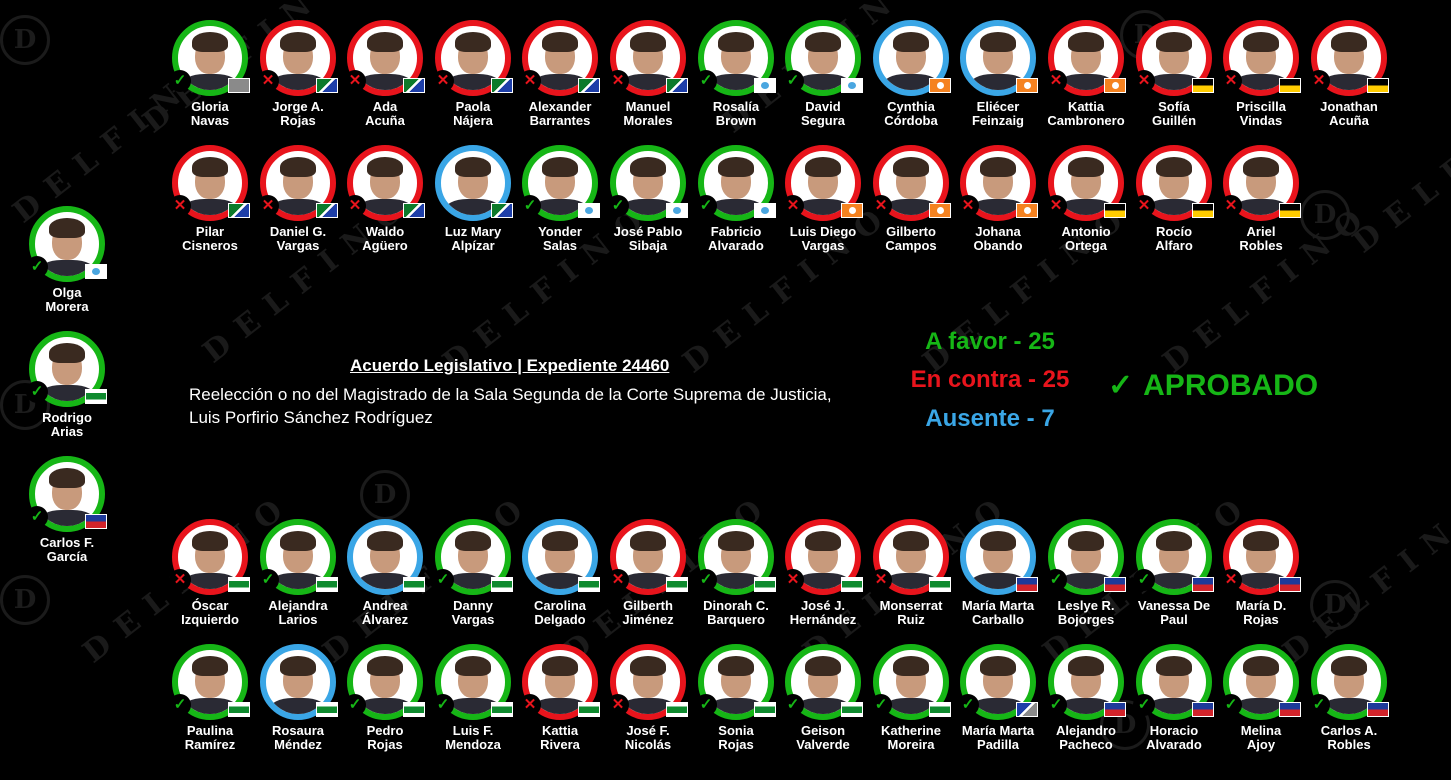  Describe the element at coordinates (385, 200) in the screenshot. I see `legislator-card: ✕ Waldo Agüero` at that location.